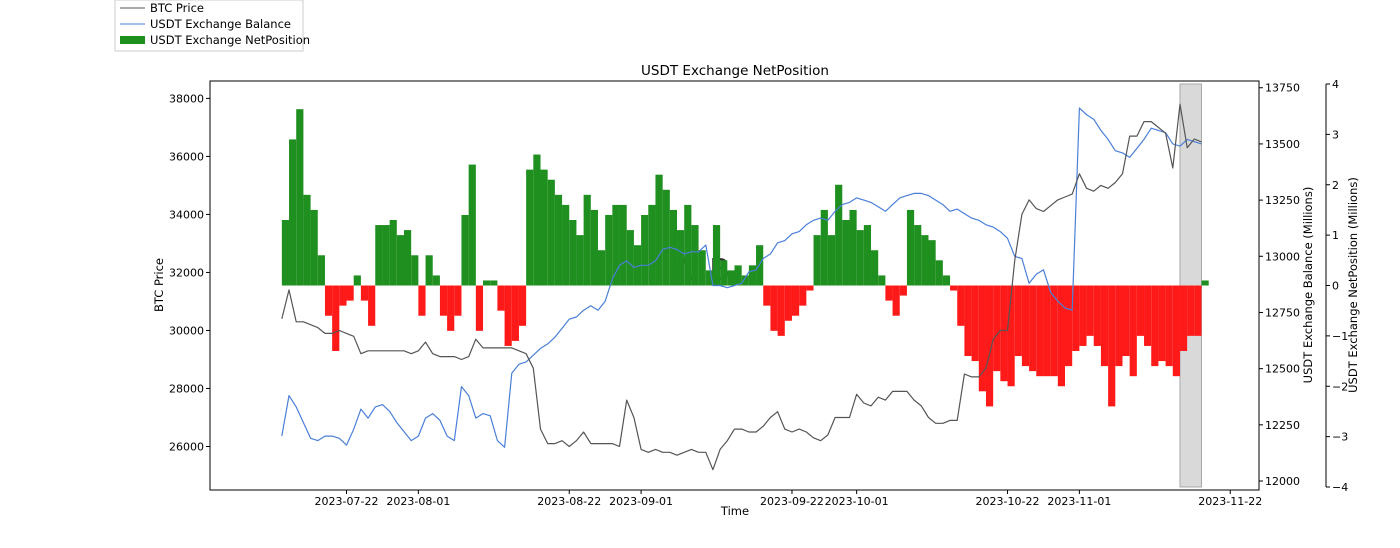 The image size is (1400, 548). What do you see at coordinates (186, 156) in the screenshot?
I see `y-left-tick-label: 36000` at bounding box center [186, 156].